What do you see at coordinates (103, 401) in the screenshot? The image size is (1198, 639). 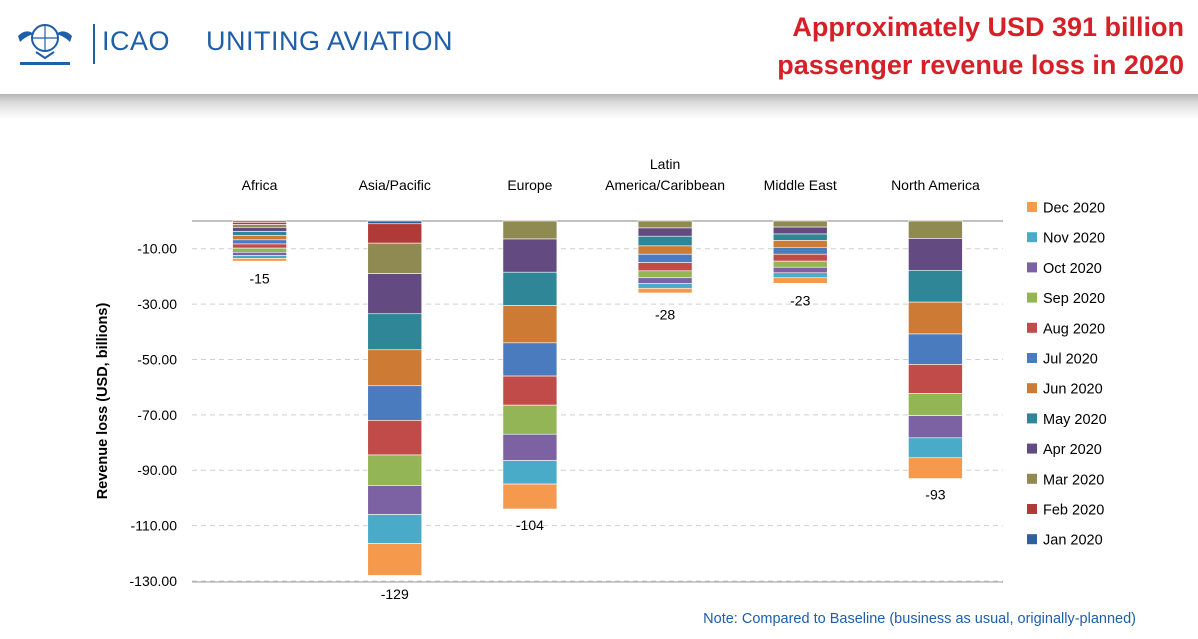 I see `y-axis-label: Revenue loss (USD, billions)` at bounding box center [103, 401].